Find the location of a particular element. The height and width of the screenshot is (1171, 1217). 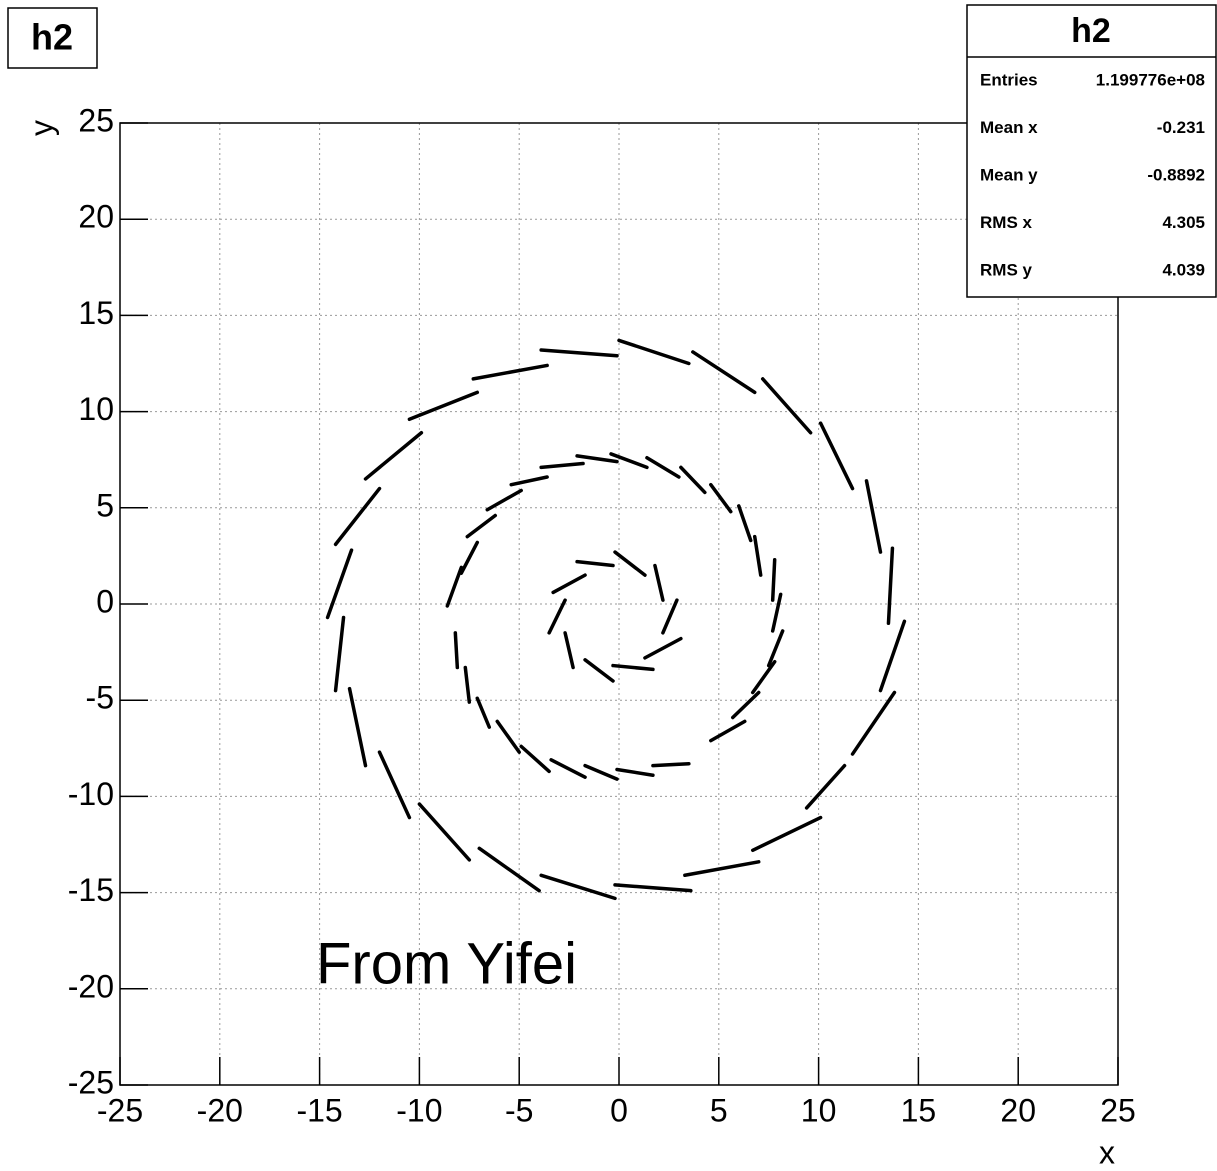

y-tick-label: 0 is located at coordinates (105, 601).